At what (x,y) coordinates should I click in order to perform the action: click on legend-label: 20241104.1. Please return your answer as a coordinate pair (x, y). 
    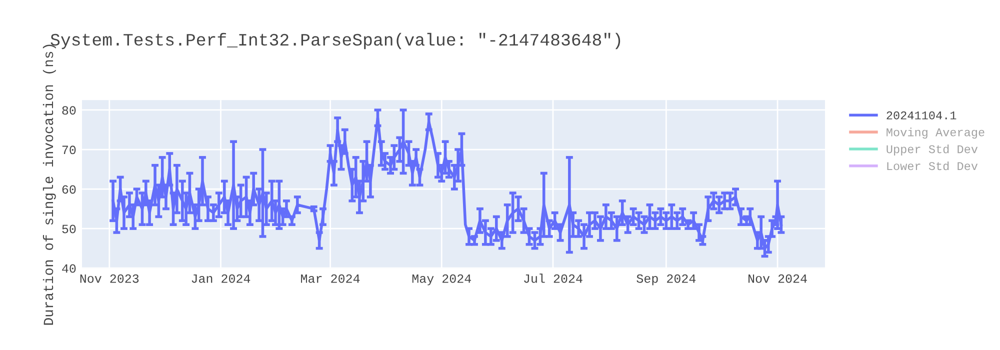
    Looking at the image, I should click on (921, 115).